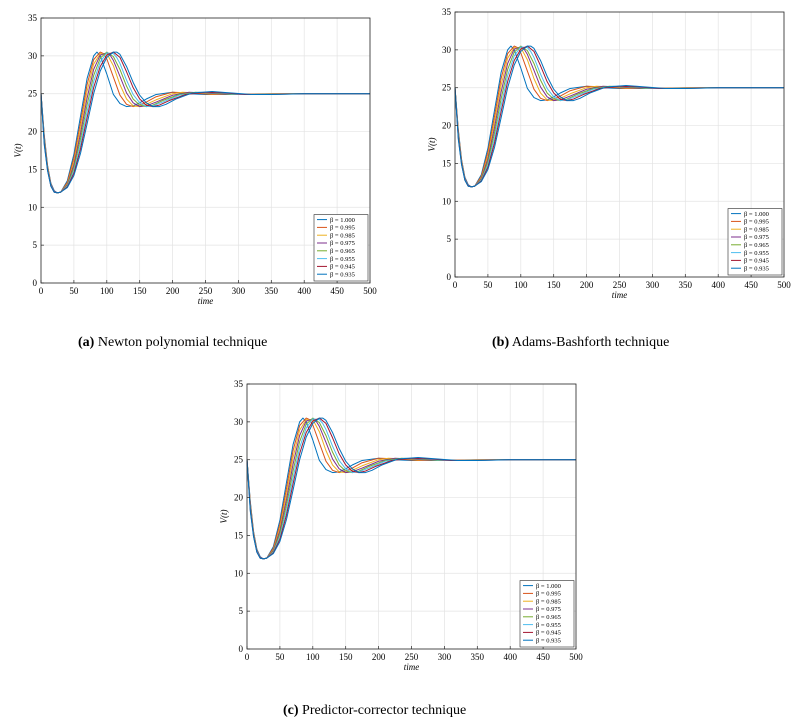 Image resolution: width=801 pixels, height=725 pixels. I want to click on caption-b: (b) Adams-Bashforth technique, so click(580, 343).